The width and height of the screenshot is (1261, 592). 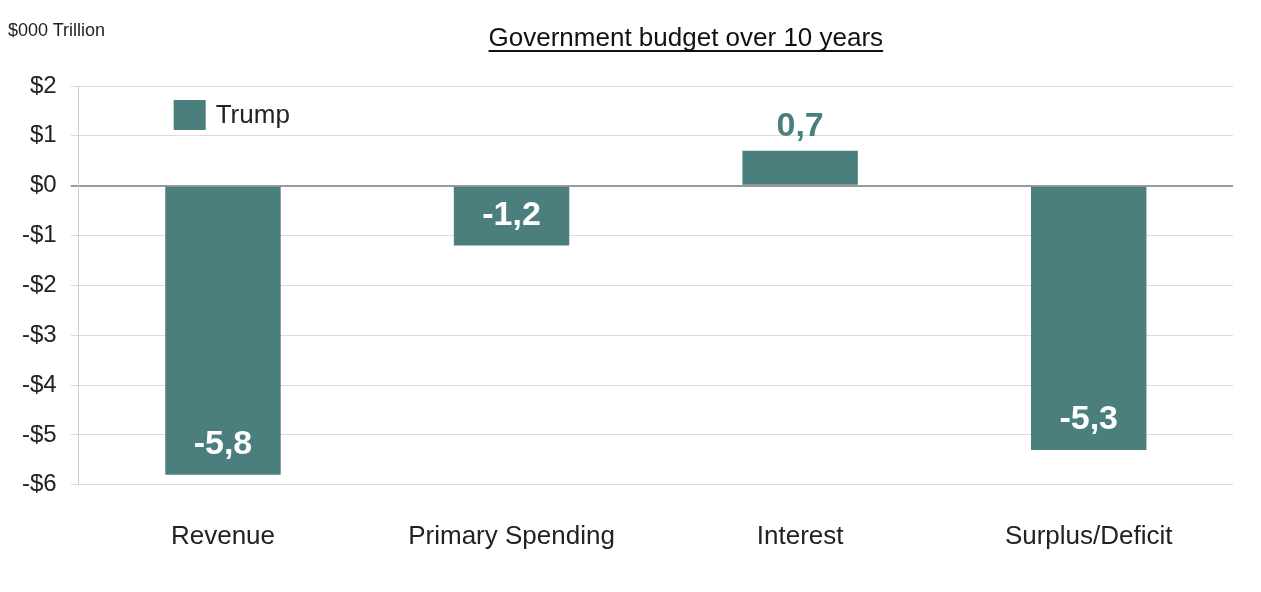 I want to click on y-tick-label: -$6, so click(x=39, y=483).